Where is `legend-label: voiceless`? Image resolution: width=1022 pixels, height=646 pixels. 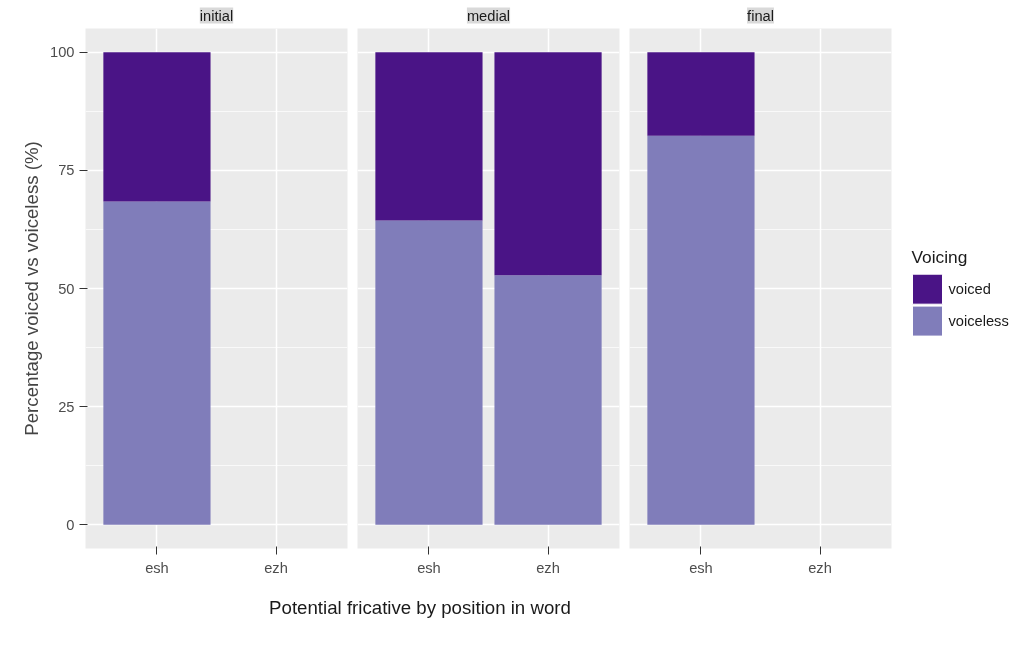
legend-label: voiceless is located at coordinates (978, 321).